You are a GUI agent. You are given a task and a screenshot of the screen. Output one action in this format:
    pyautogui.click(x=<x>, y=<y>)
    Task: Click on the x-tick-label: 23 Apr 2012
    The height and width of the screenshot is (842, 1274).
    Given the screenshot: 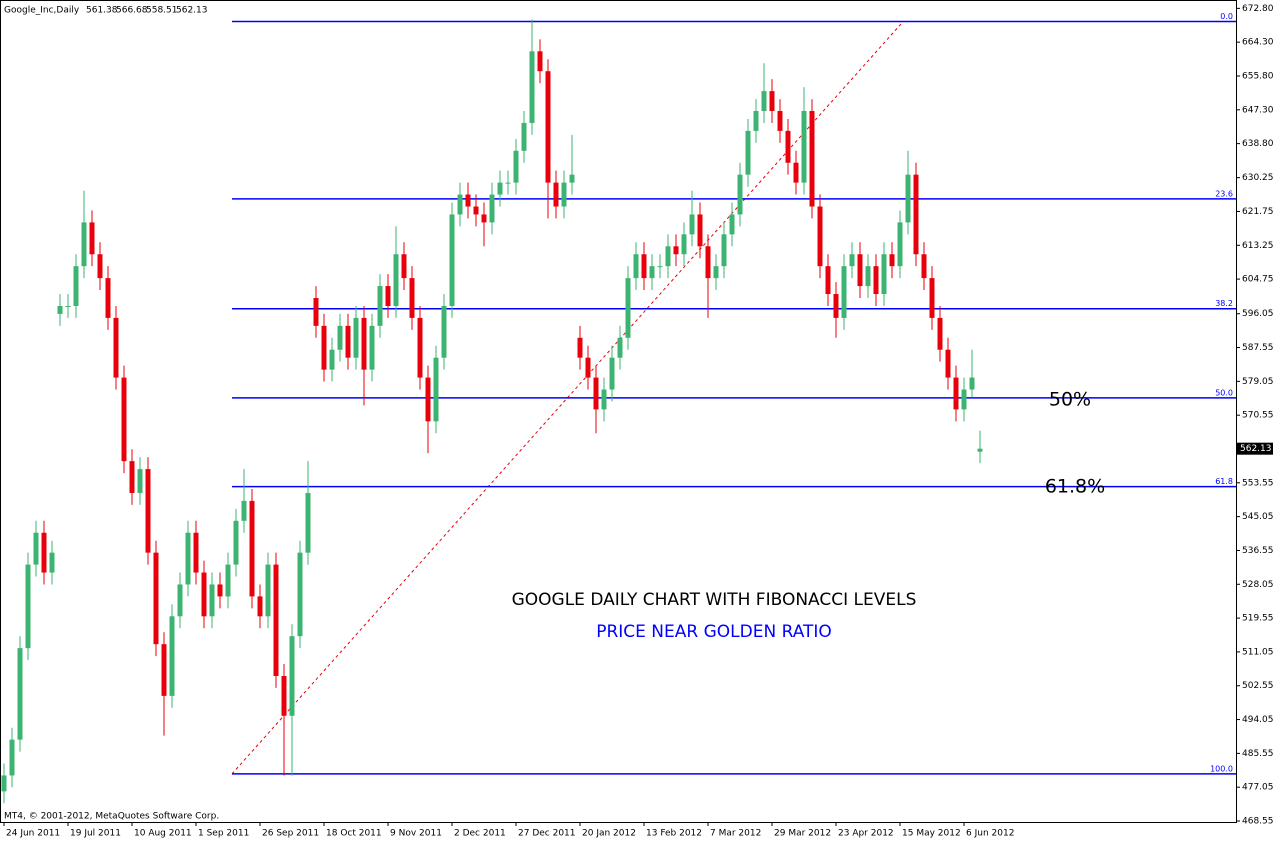 What is the action you would take?
    pyautogui.click(x=866, y=834)
    